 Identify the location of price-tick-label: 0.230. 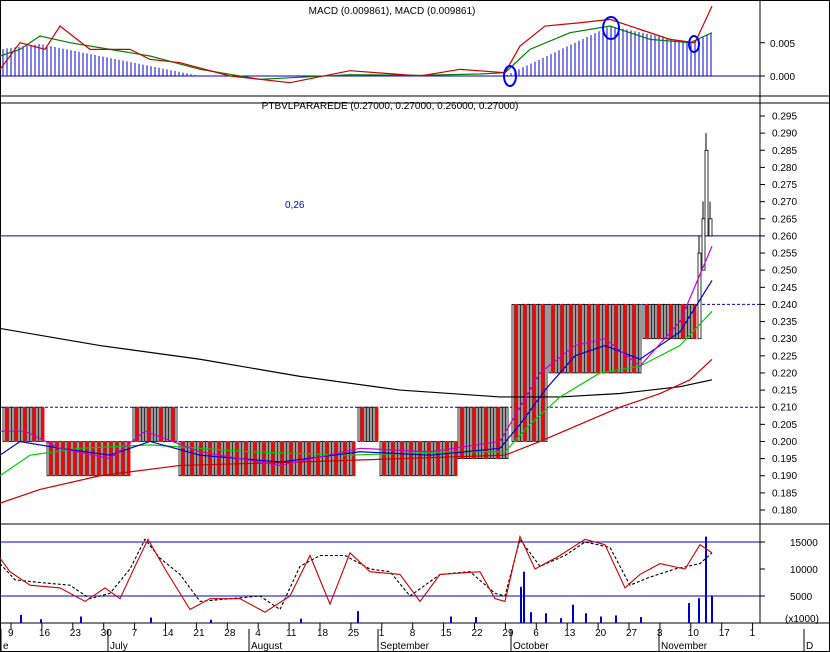
(784, 339).